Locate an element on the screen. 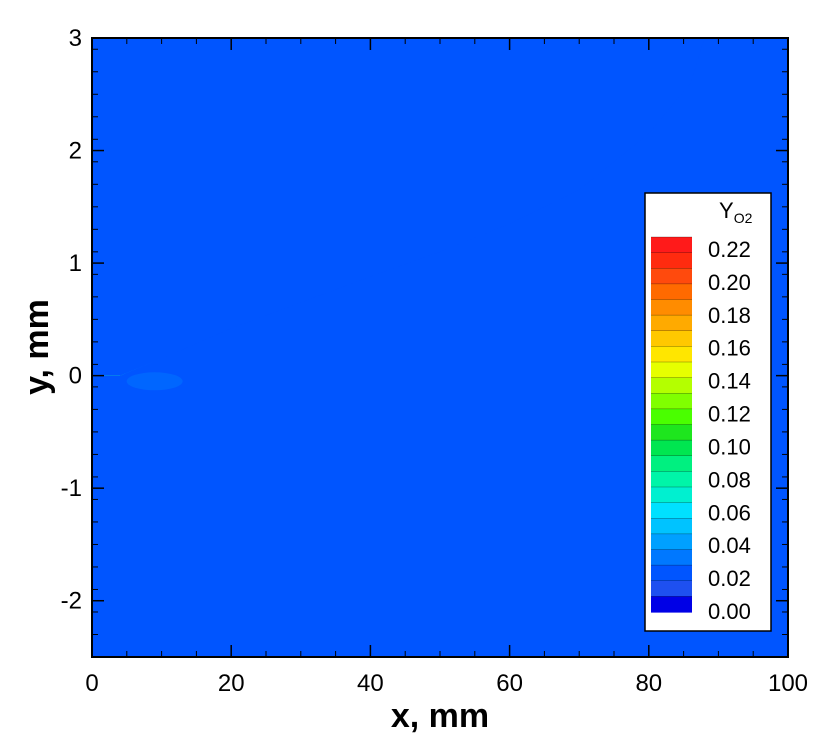  x-tick-label: 0 is located at coordinates (91, 683).